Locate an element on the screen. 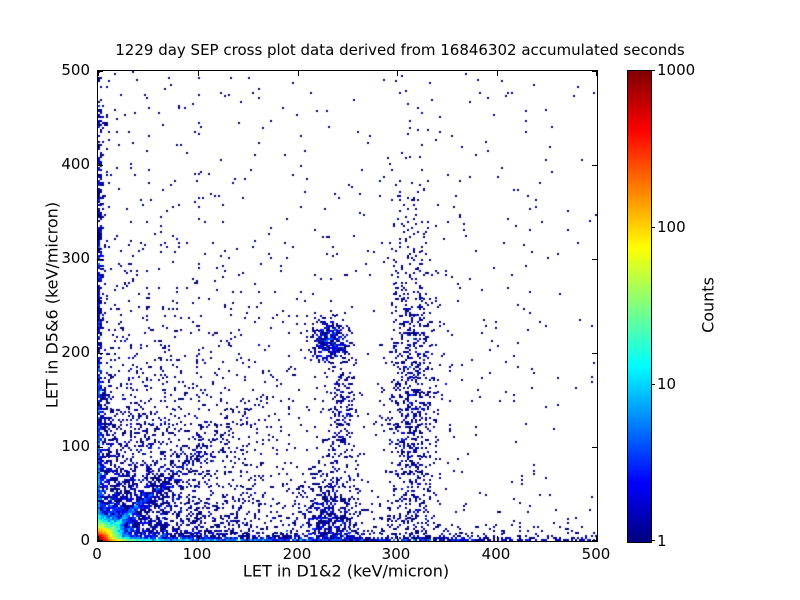 This screenshot has height=600, width=800. y-tick-label: 300 is located at coordinates (75, 258).